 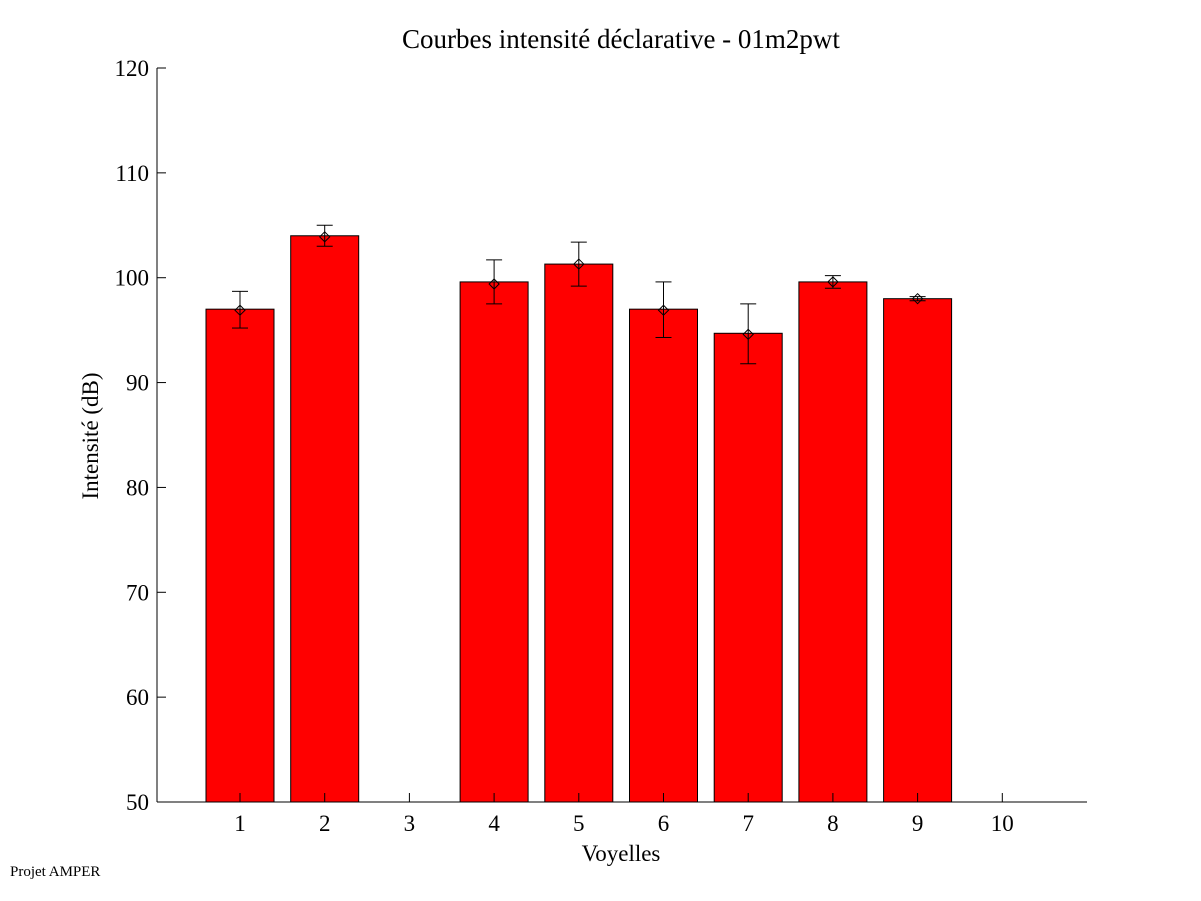 What do you see at coordinates (1002, 823) in the screenshot?
I see `x-tick-label: 10` at bounding box center [1002, 823].